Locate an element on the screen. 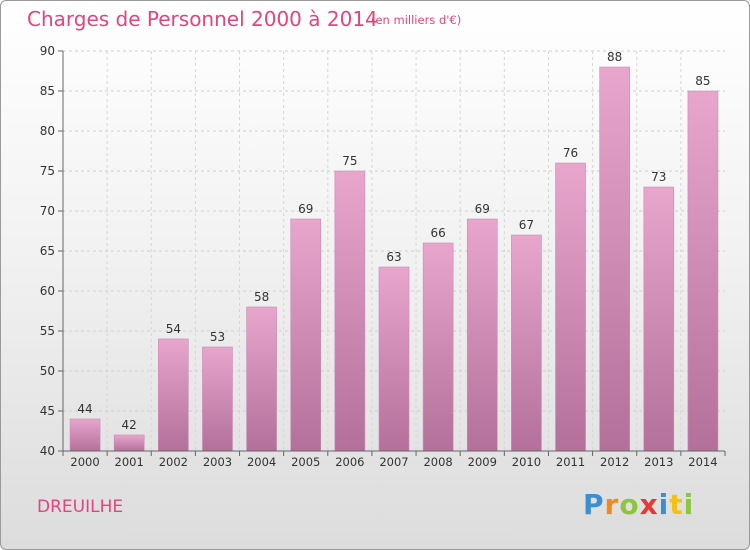  chart-title: Charges de Personnel 2000 à 2014 is located at coordinates (202, 19).